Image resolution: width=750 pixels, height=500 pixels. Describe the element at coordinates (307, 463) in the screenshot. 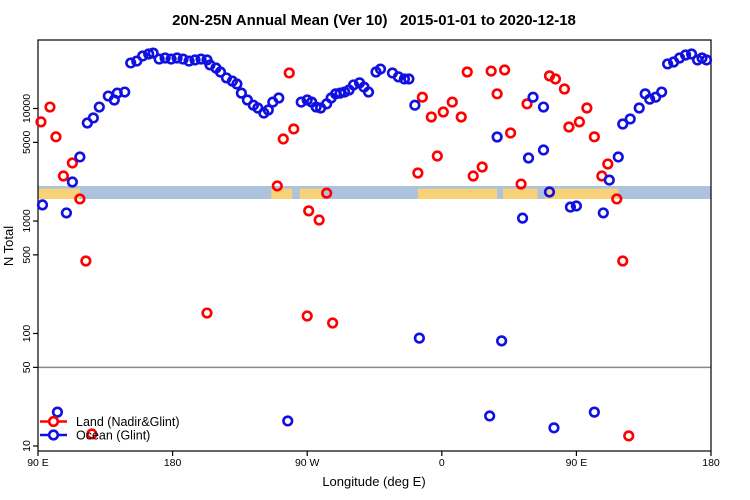

I see `x-tick-label: 90 W` at that location.